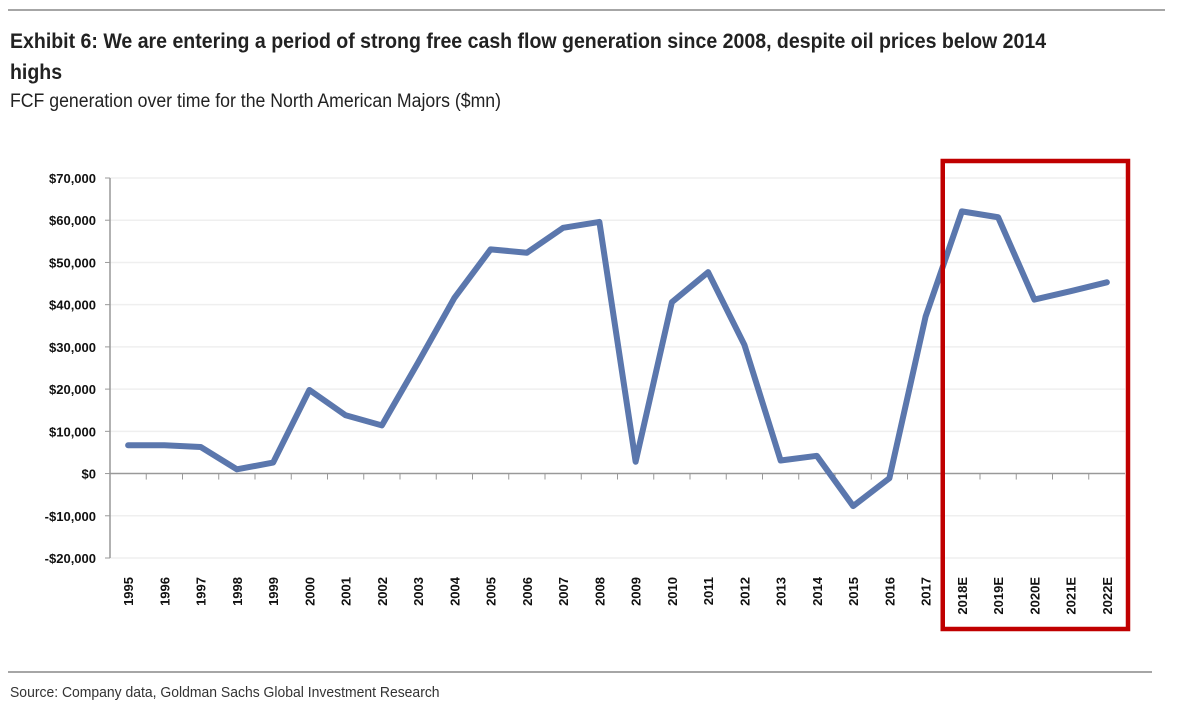  I want to click on x-tick-label: 2005, so click(491, 591).